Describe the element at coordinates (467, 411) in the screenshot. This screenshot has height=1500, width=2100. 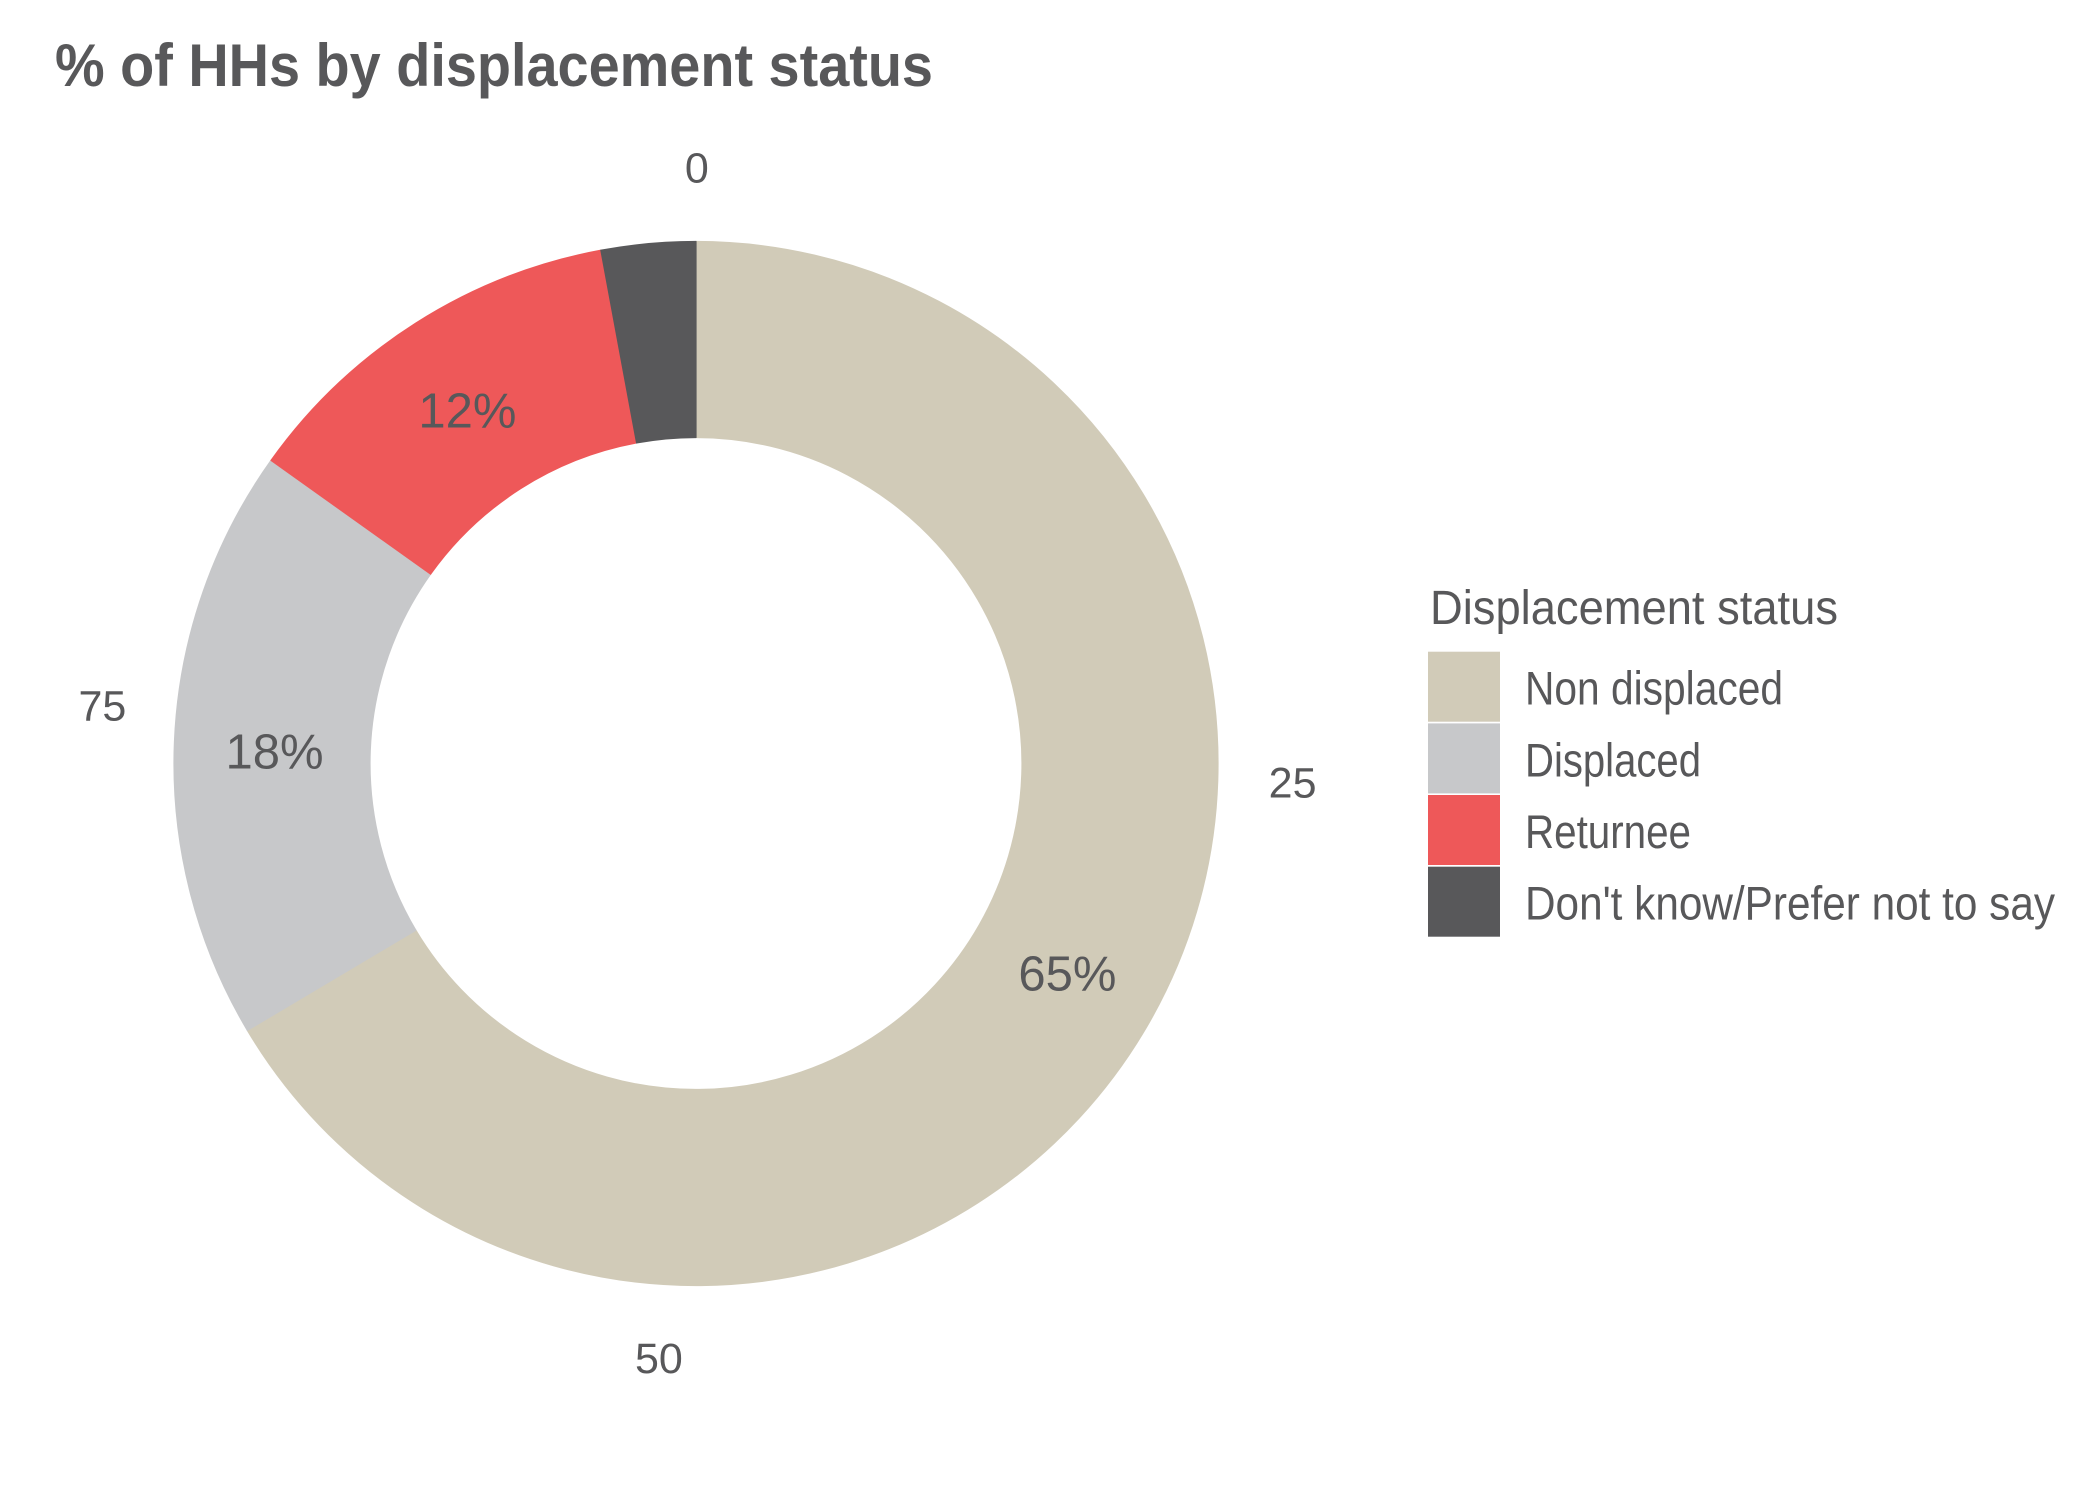
I see `svg-text: 12%` at that location.